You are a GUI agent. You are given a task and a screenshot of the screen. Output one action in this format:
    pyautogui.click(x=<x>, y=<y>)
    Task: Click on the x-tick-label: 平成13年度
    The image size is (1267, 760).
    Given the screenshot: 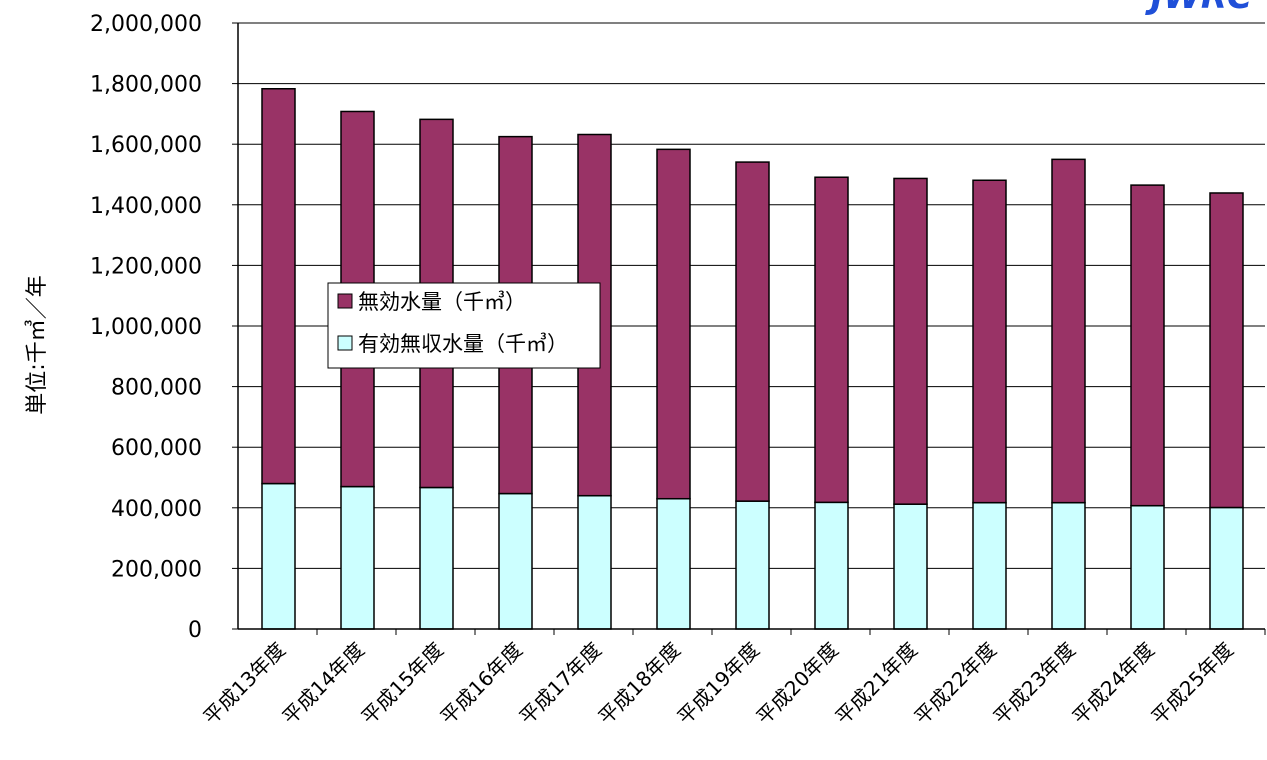 What is the action you would take?
    pyautogui.click(x=244, y=684)
    